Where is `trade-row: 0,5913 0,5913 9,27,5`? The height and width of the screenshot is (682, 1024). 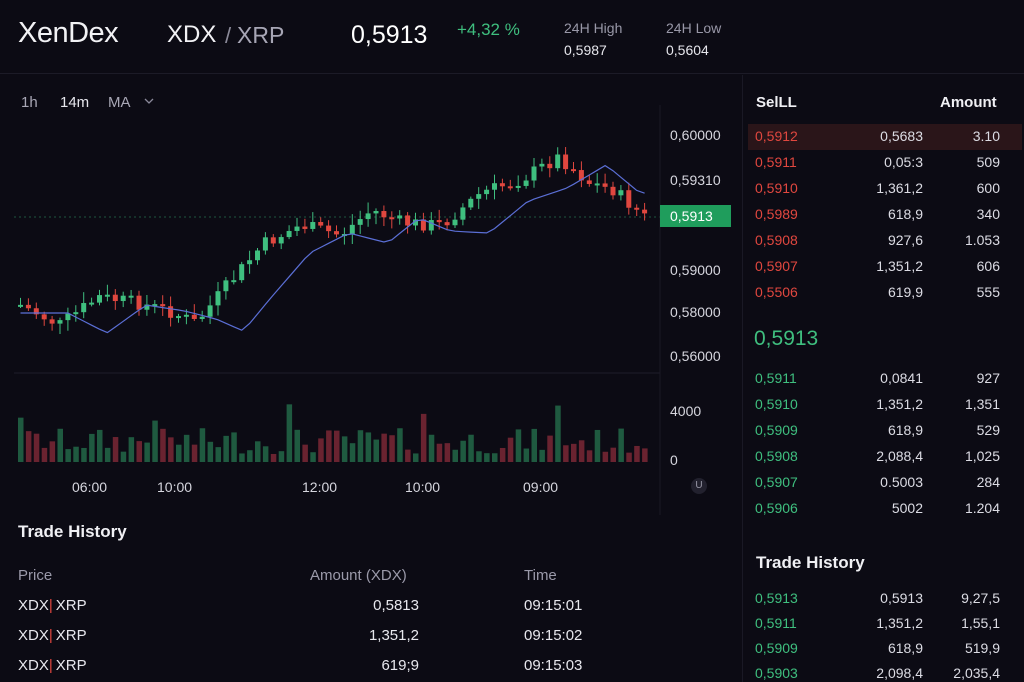
trade-row: 0,5913 0,5913 9,27,5 is located at coordinates (885, 600).